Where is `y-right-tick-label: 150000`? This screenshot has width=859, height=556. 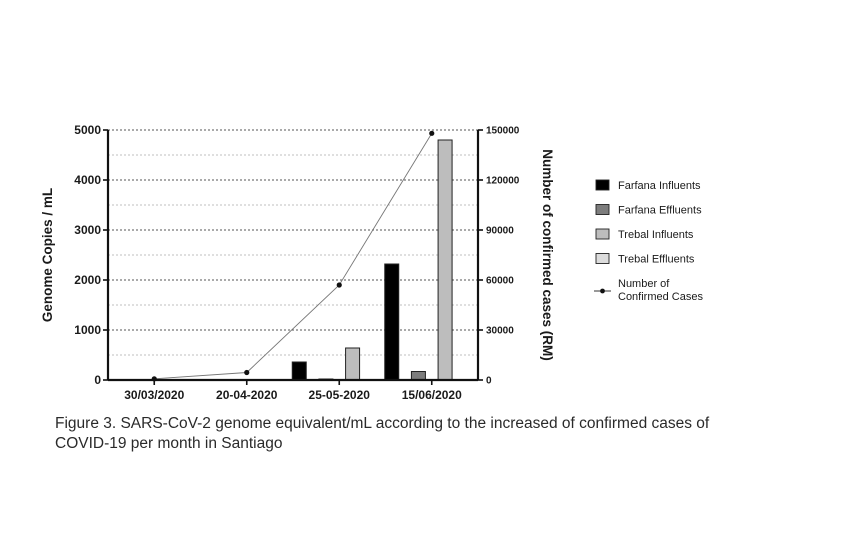
y-right-tick-label: 150000 is located at coordinates (503, 131).